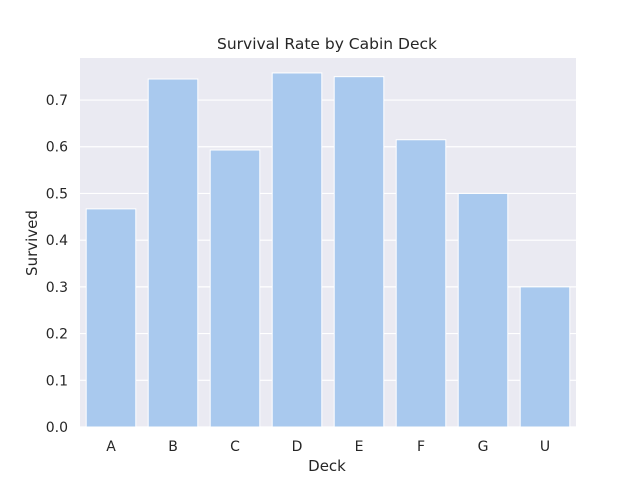 The image size is (640, 480). Describe the element at coordinates (173, 253) in the screenshot. I see `bar-b` at that location.